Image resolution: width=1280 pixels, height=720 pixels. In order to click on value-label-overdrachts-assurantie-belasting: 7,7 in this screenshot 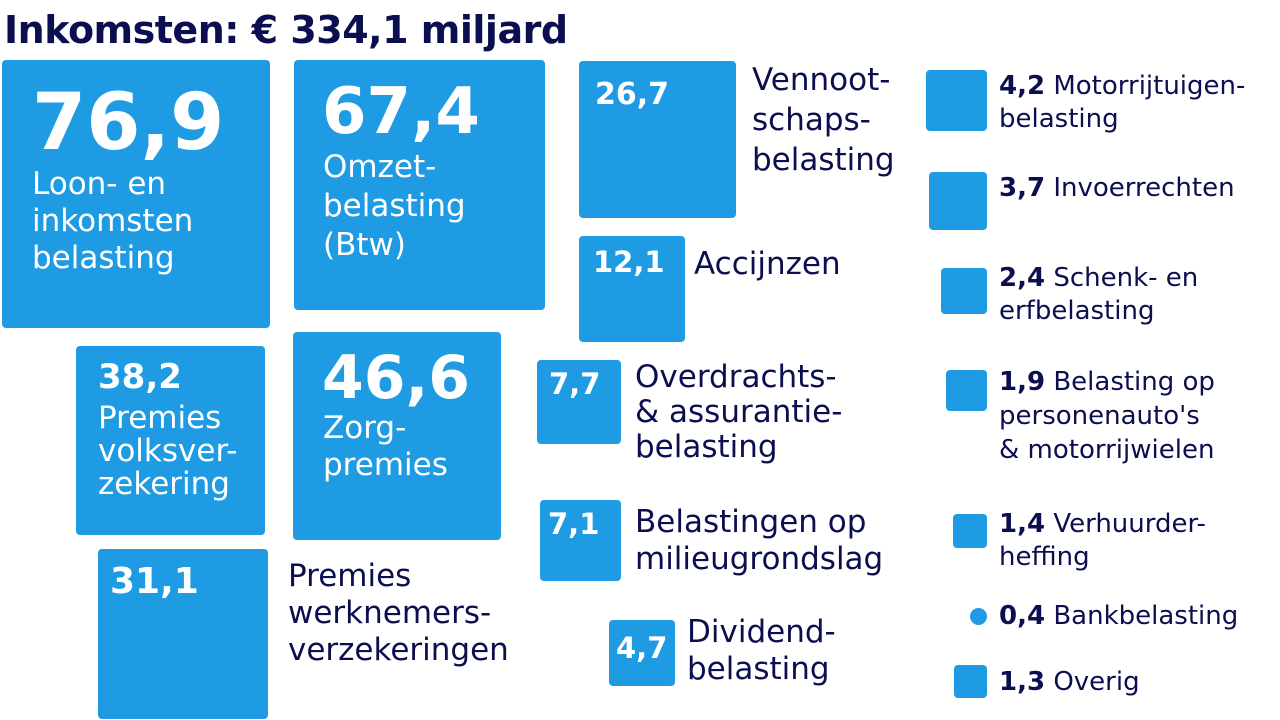, I will do `click(575, 384)`.